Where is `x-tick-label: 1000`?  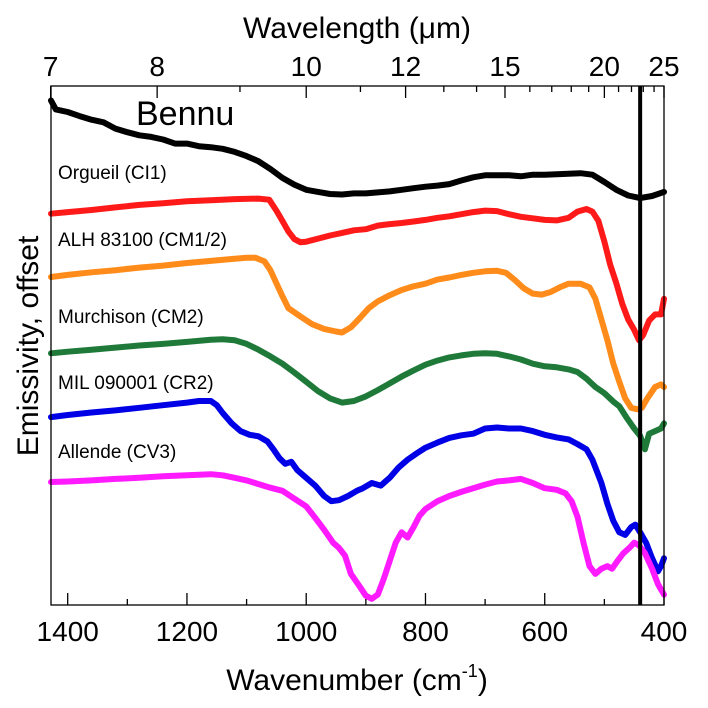 x-tick-label: 1000 is located at coordinates (306, 631).